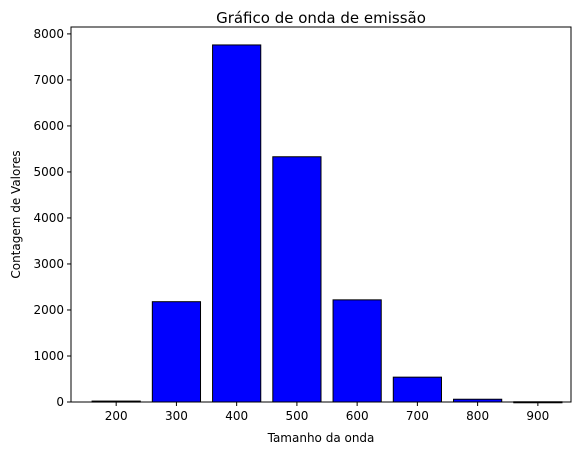 The height and width of the screenshot is (455, 580). What do you see at coordinates (537, 416) in the screenshot?
I see `x-tick-label: 900` at bounding box center [537, 416].